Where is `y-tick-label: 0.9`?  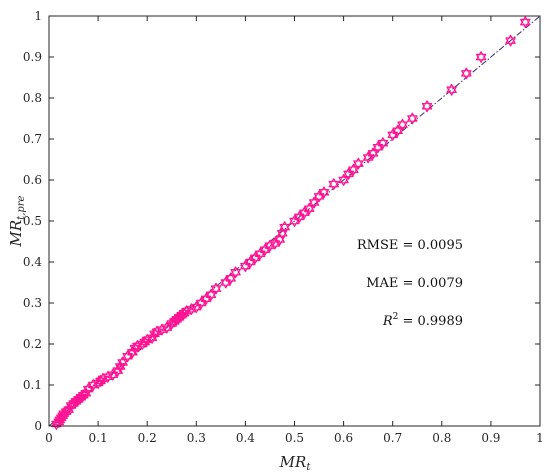 y-tick-label: 0.9 is located at coordinates (32, 57).